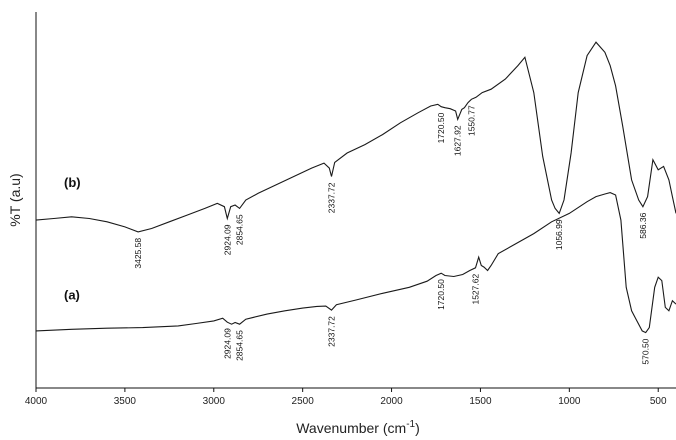 This screenshot has width=676, height=440. I want to click on x-tick-label: 2000, so click(391, 401).